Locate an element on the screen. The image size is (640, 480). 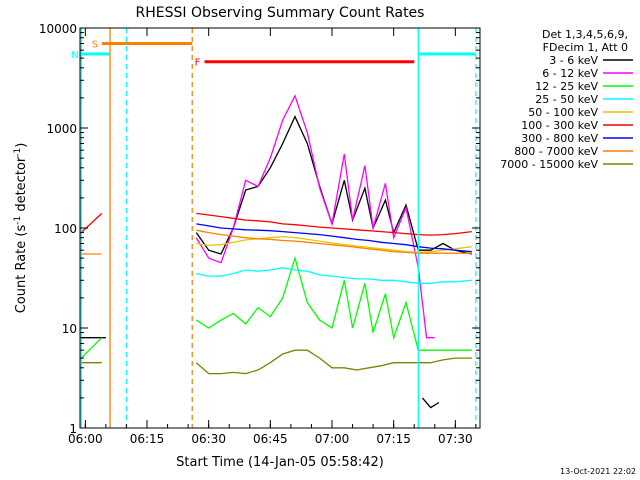
x-tick-label-2: 06:15 is located at coordinates (147, 439).